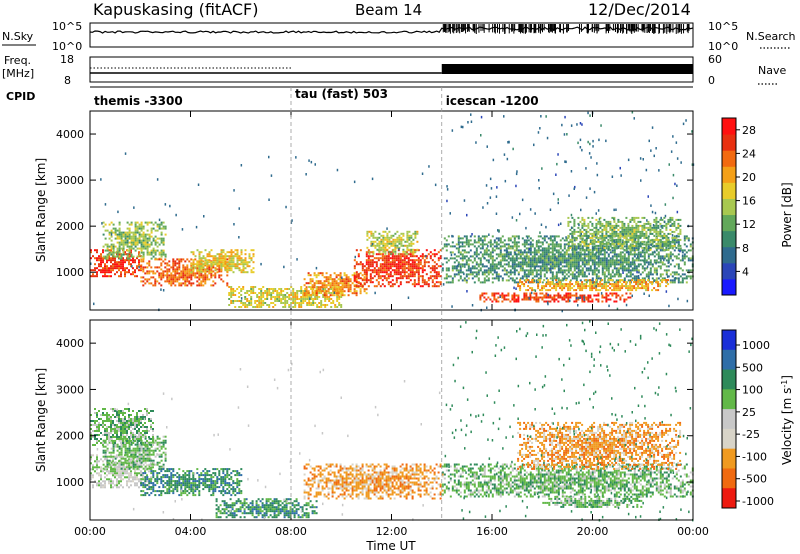 The image size is (800, 554). I want to click on freq-tick-bottom: 8, so click(67, 80).